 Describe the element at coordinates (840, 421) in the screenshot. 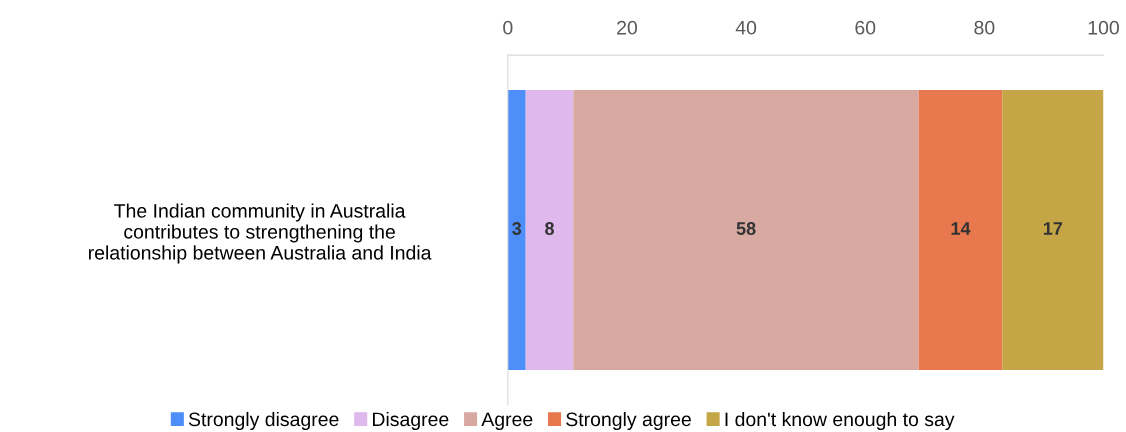

I see `legend-label: I don't know enough to say` at that location.